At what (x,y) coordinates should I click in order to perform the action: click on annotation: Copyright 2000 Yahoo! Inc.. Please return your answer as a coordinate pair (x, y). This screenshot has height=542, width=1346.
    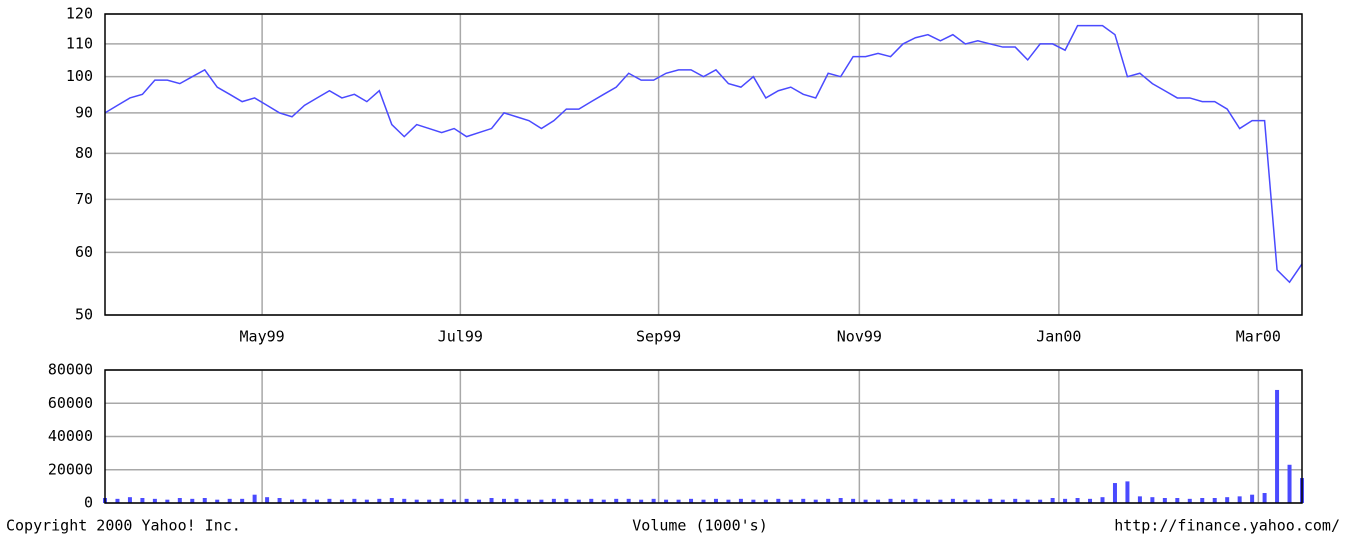
    Looking at the image, I should click on (123, 526).